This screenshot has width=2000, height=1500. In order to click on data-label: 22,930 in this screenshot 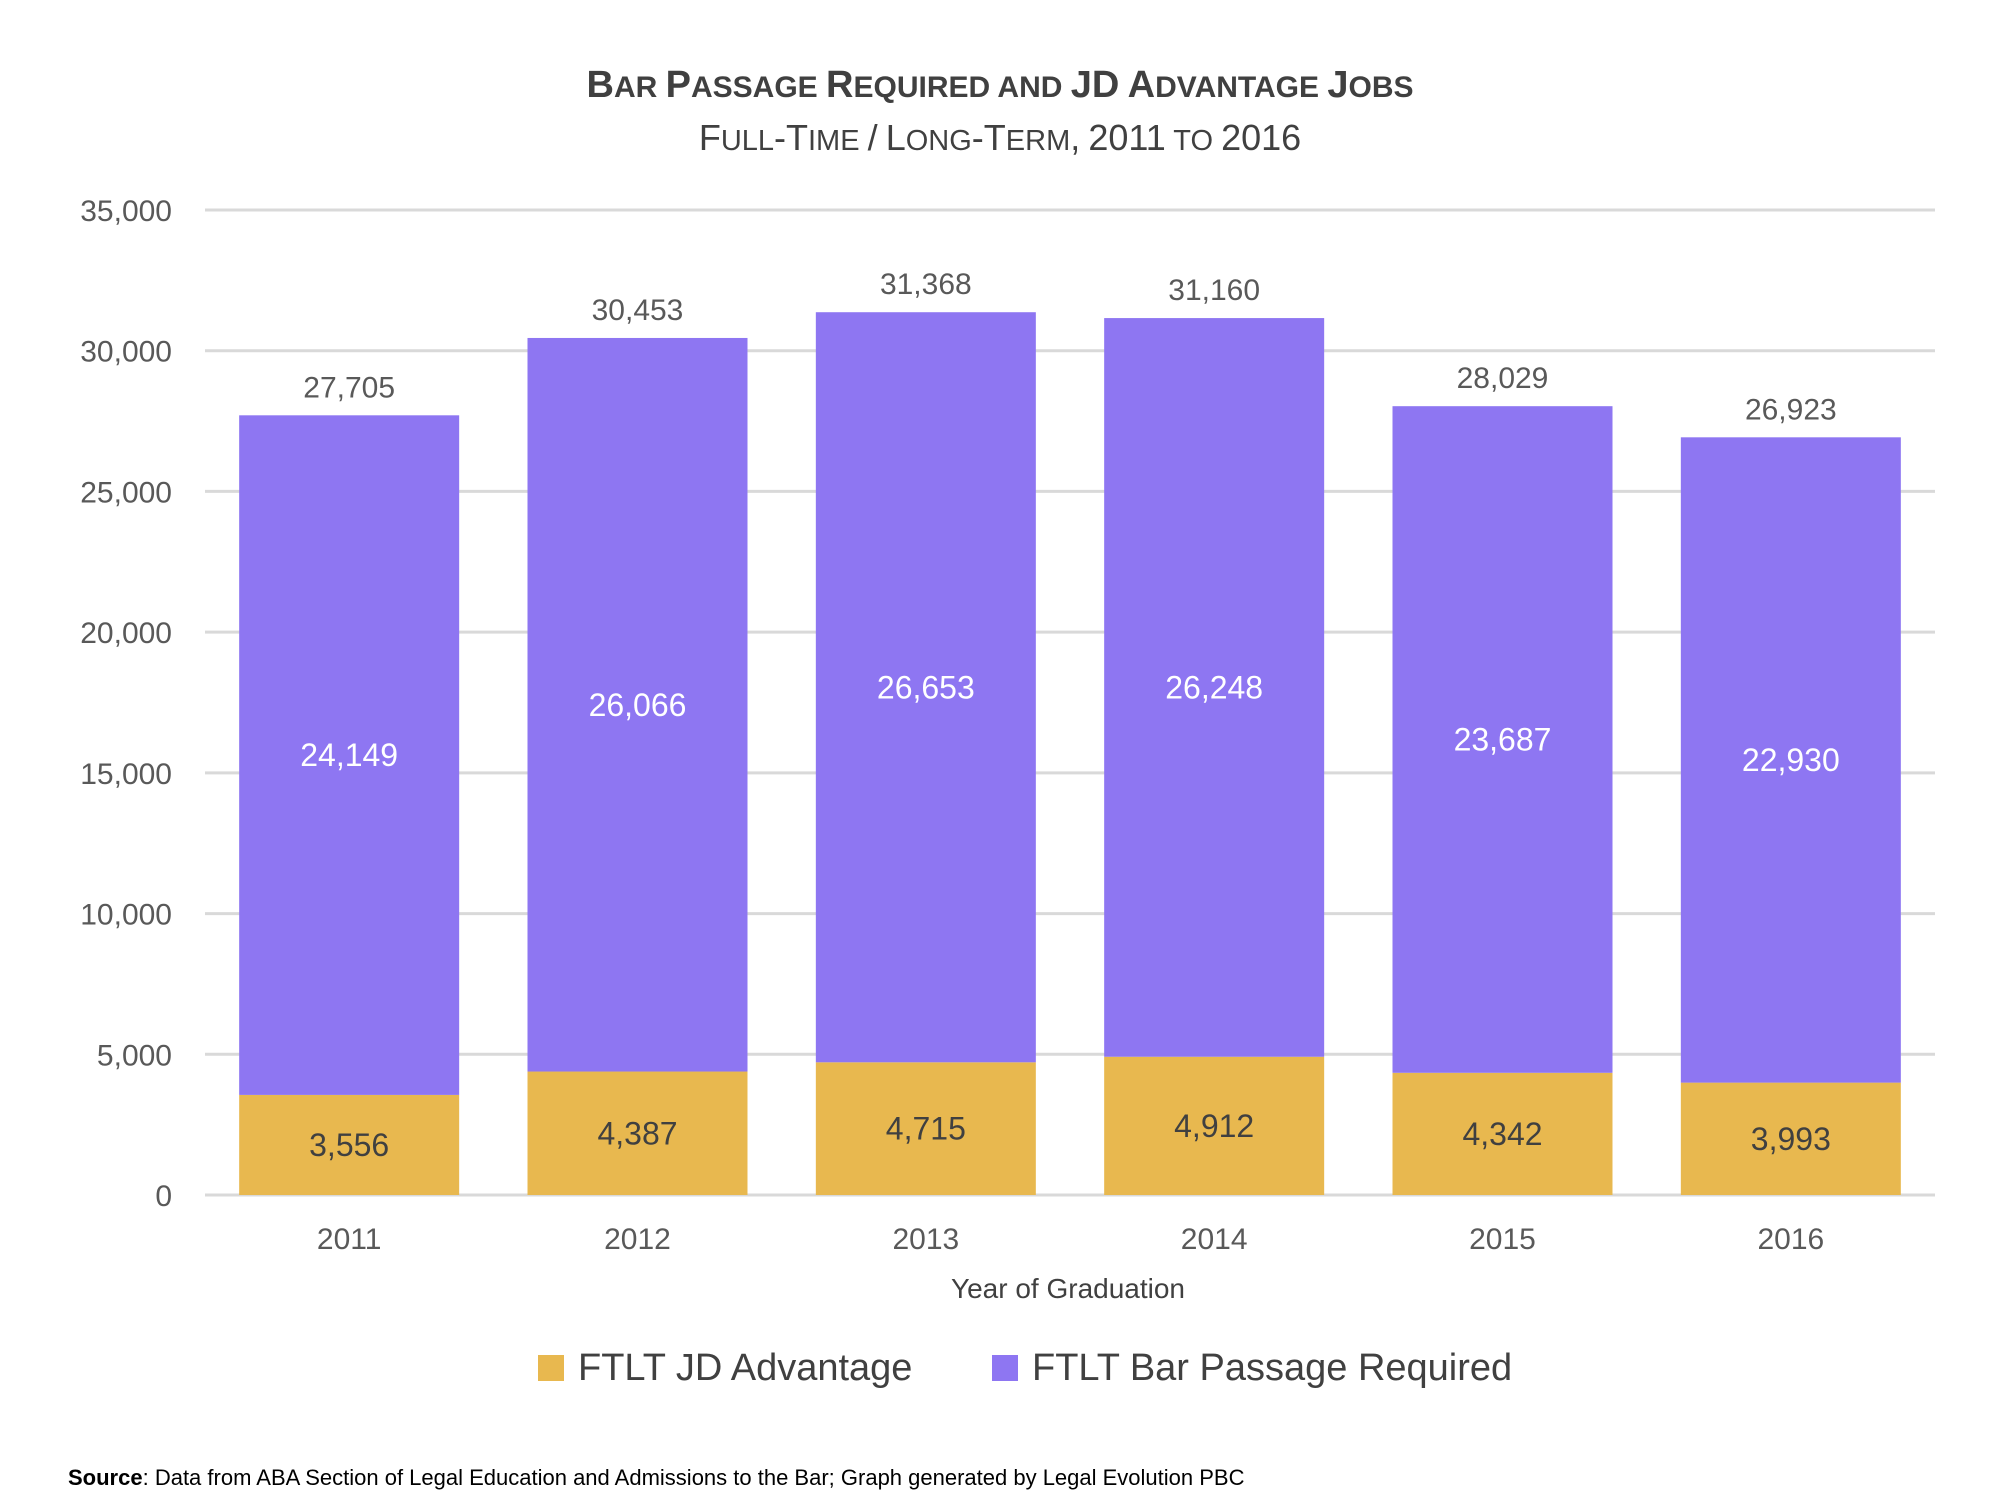, I will do `click(1791, 760)`.